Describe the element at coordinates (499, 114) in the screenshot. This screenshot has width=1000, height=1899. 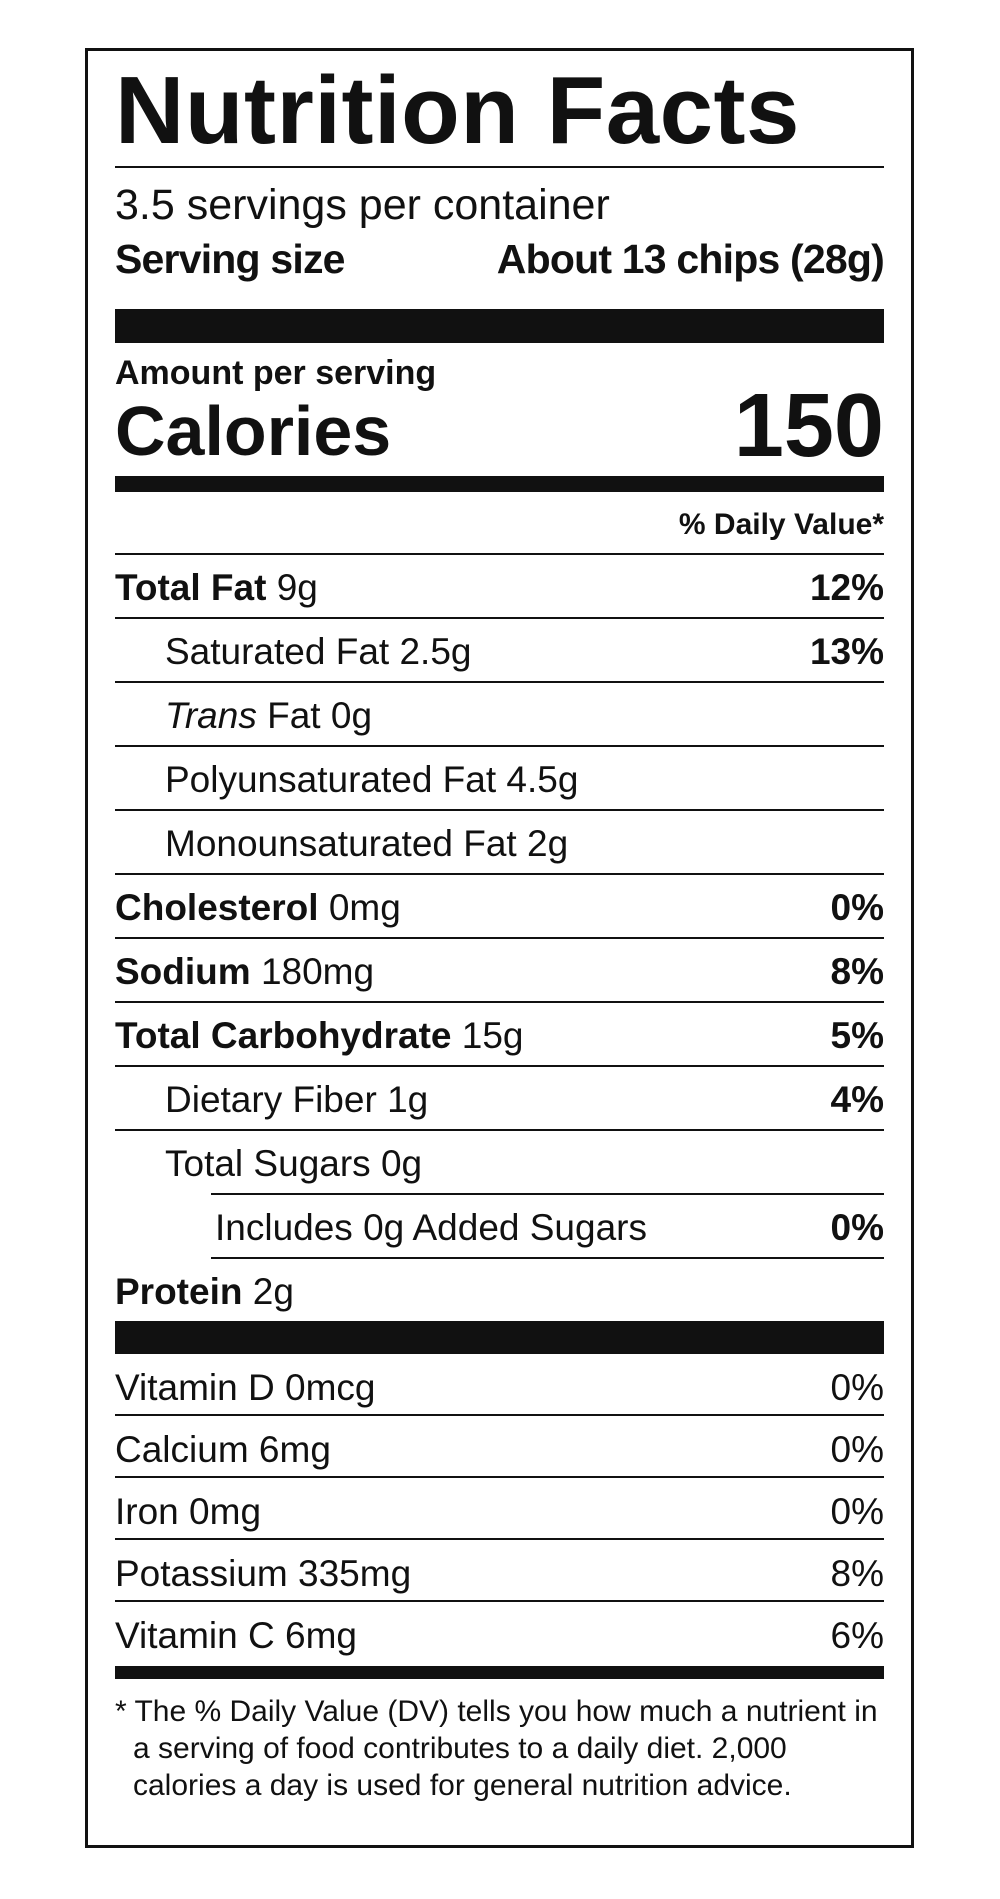
I see `title: Nutrition Facts` at that location.